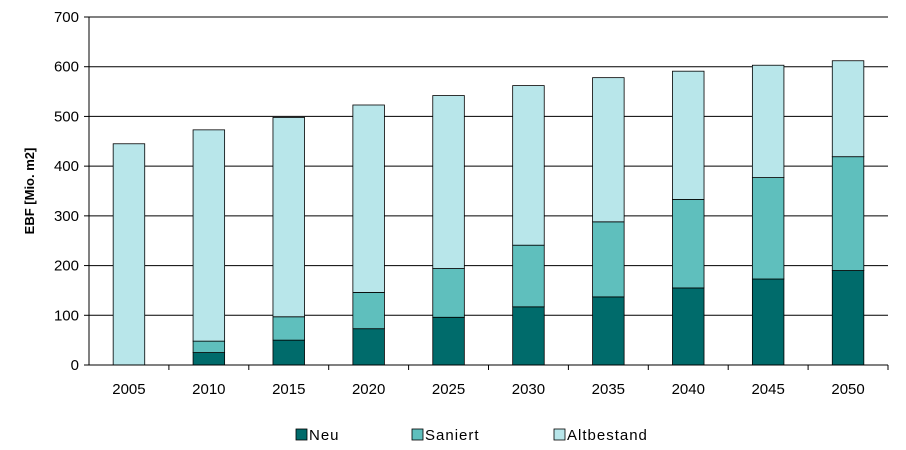 This screenshot has height=450, width=906. Describe the element at coordinates (528, 276) in the screenshot. I see `bar-segment-saniert-2030` at that location.